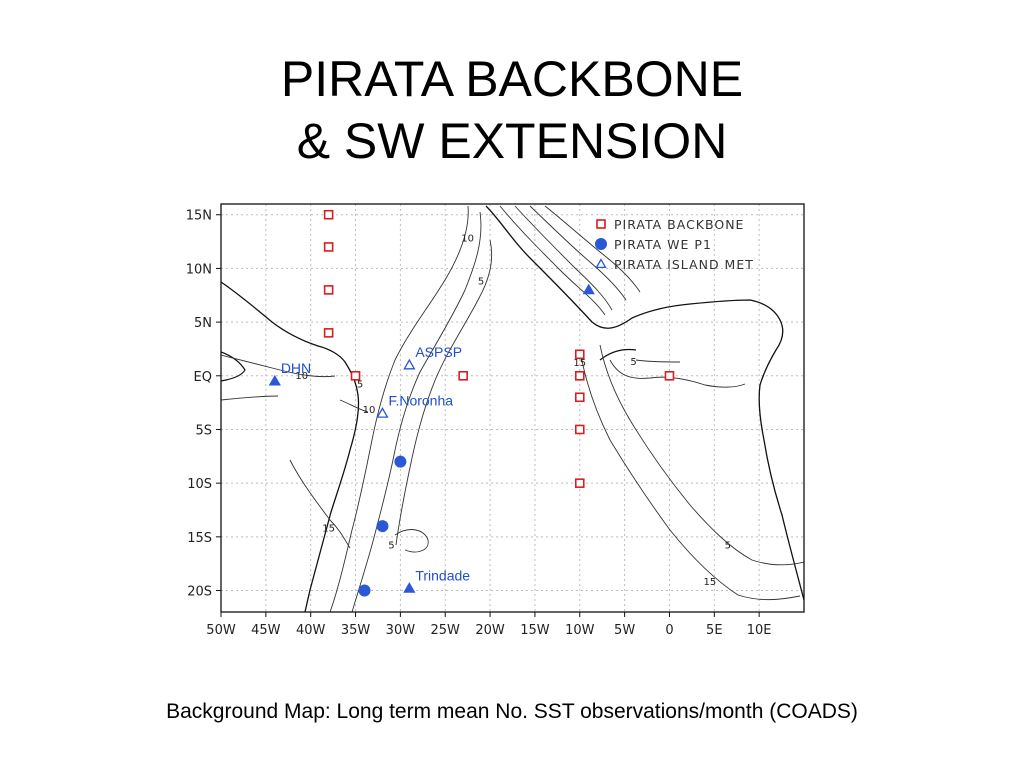  Describe the element at coordinates (290, 446) in the screenshot. I see `coastline-south-america` at that location.